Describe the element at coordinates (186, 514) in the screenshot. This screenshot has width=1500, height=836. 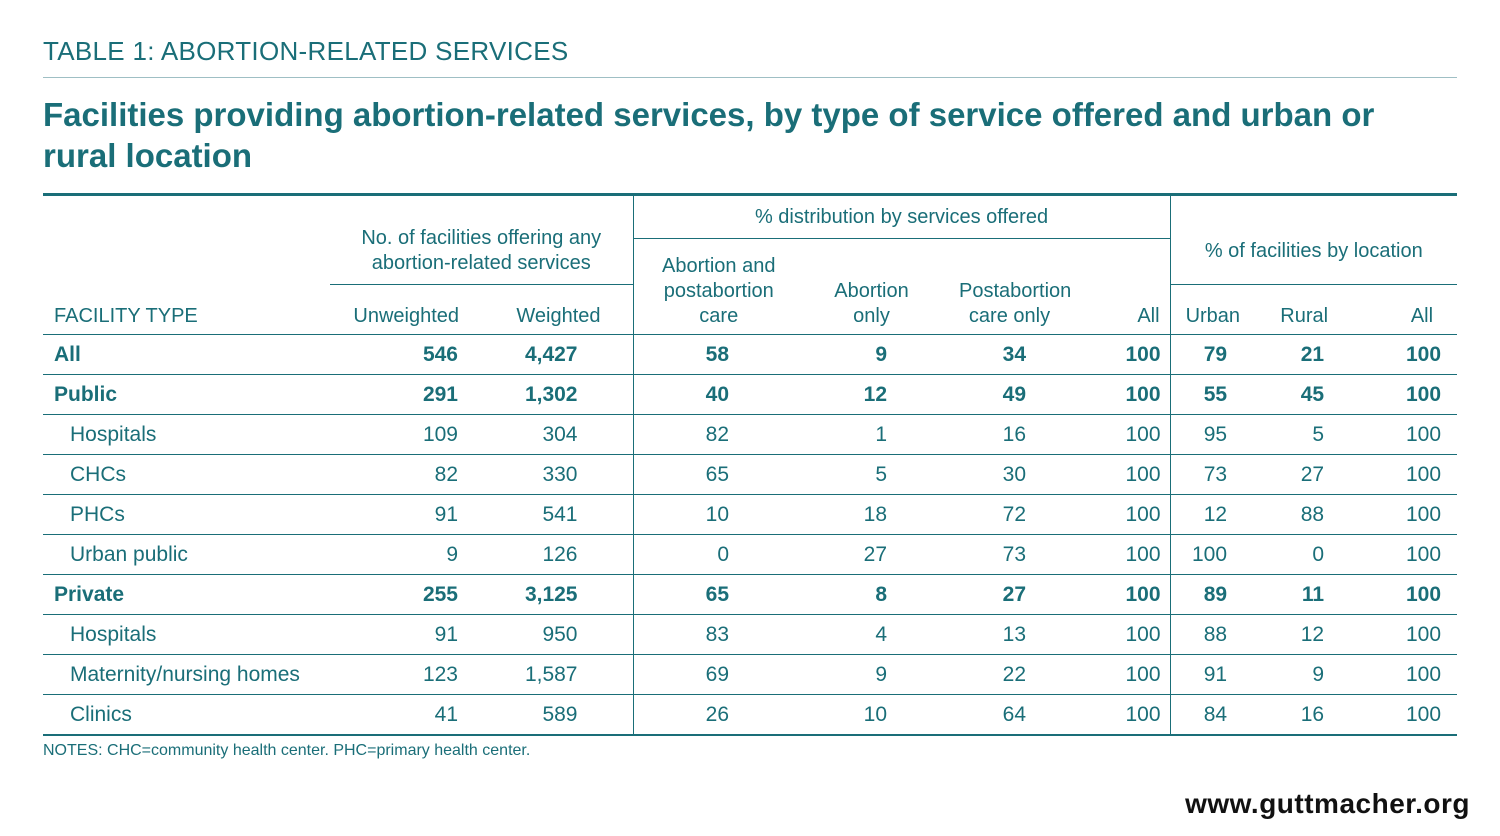
I see `row-label: PHCs` at that location.